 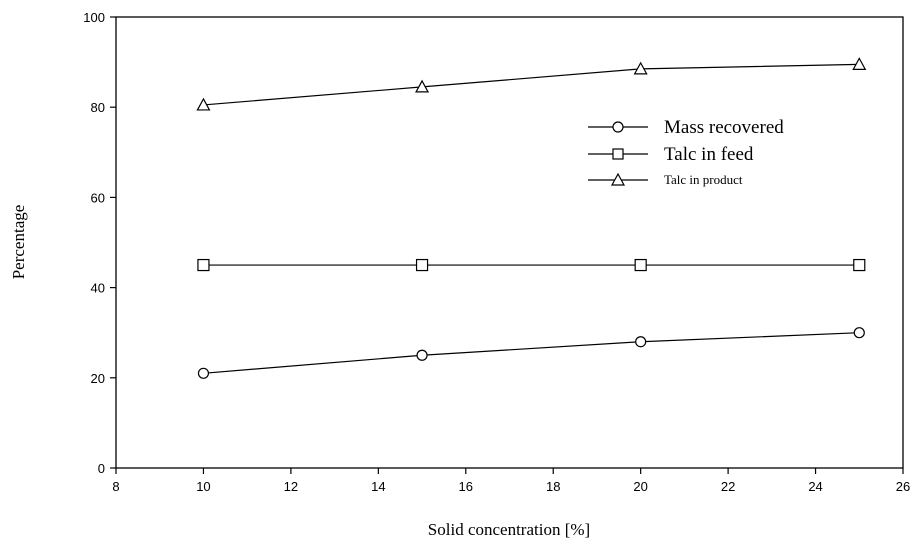 I want to click on series-talc-in-feed, so click(x=531, y=265).